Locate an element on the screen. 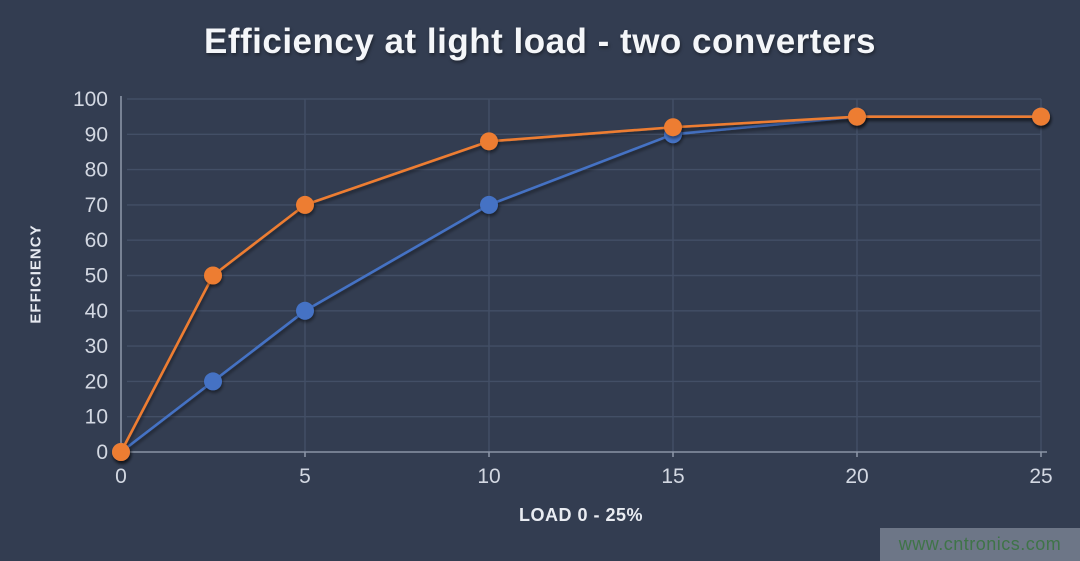 This screenshot has width=1080, height=561. x-tick-label-10: 10 is located at coordinates (488, 476).